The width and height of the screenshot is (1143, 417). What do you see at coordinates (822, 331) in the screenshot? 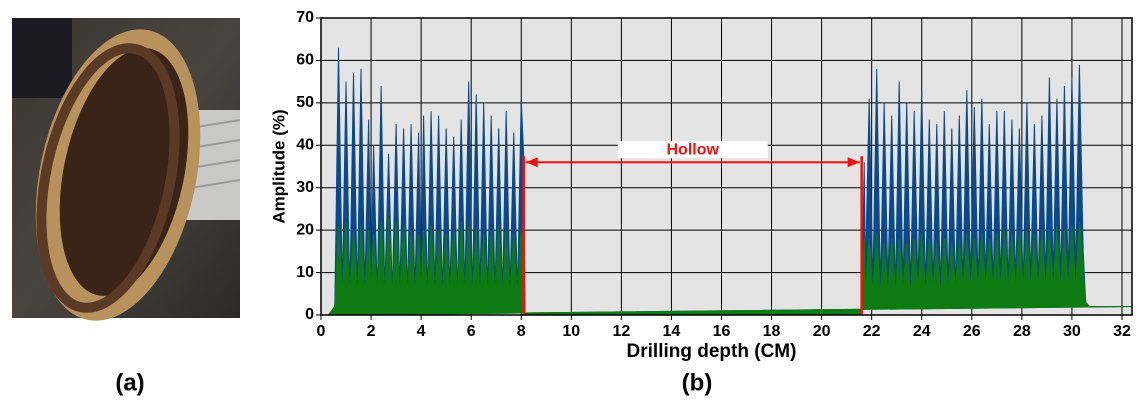
I see `x-tick-label: 20` at bounding box center [822, 331].